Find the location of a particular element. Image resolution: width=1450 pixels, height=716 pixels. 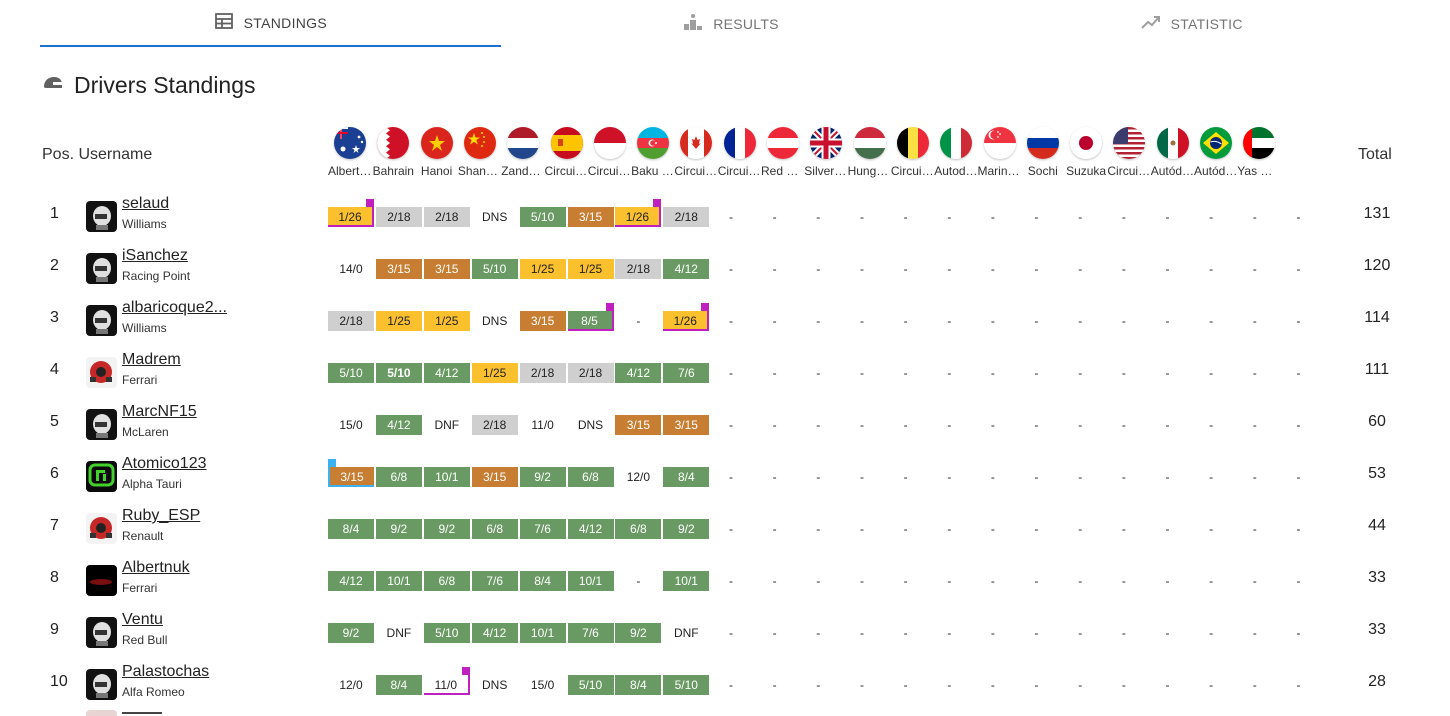

username-link: Atomico123 is located at coordinates (164, 463).